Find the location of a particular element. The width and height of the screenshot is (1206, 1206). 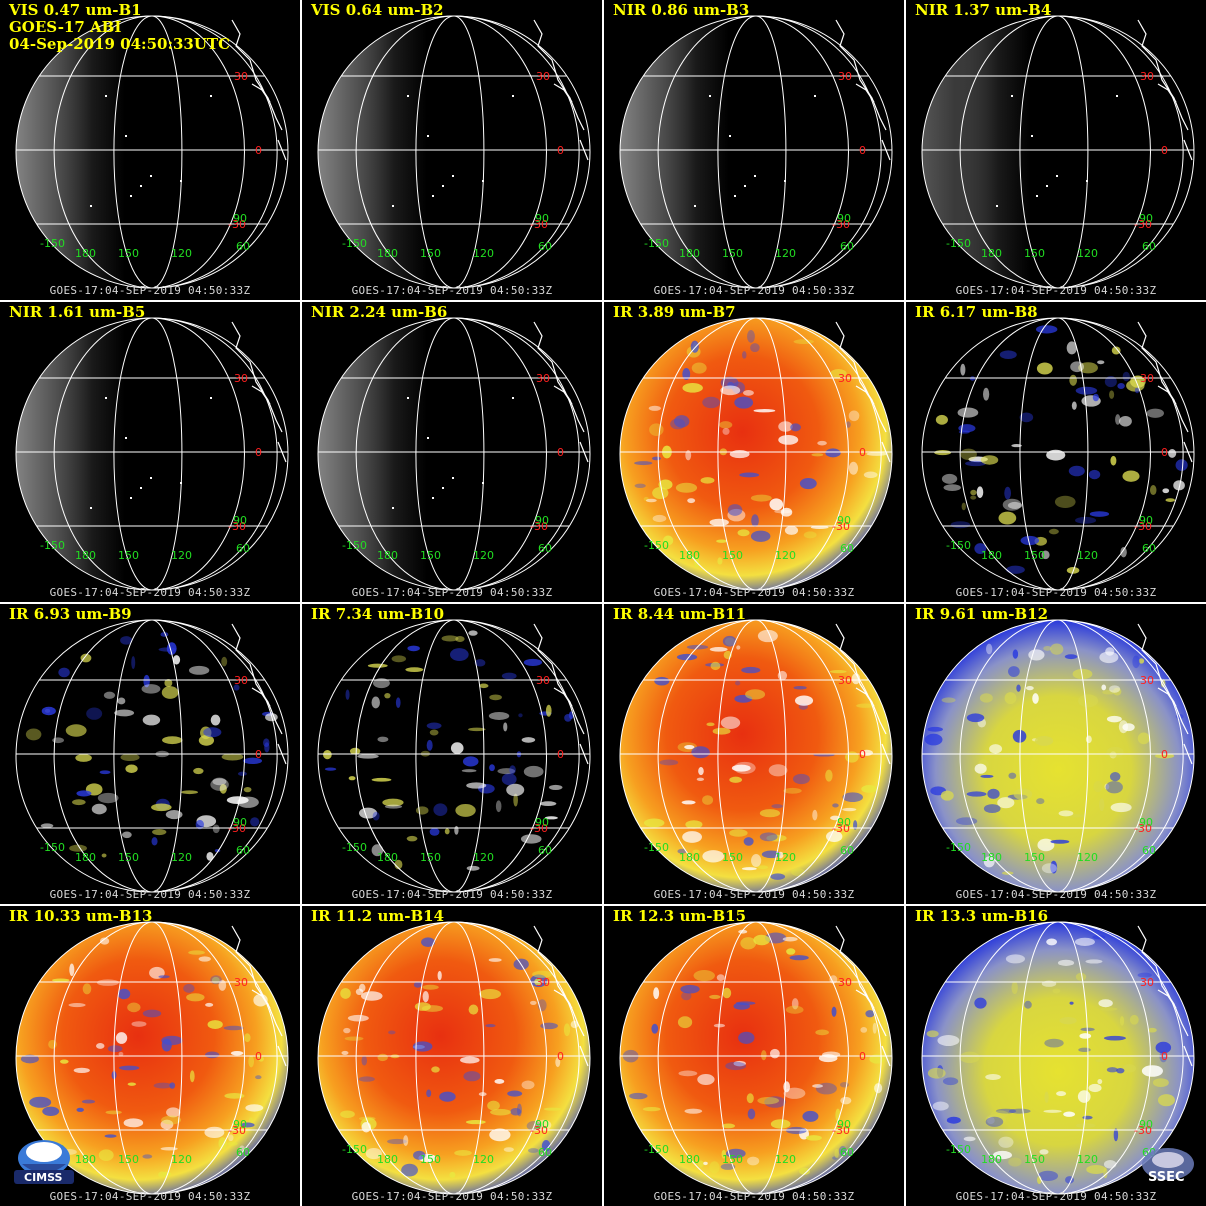

cimss-logo: CIMSS is located at coordinates (44, 1162).